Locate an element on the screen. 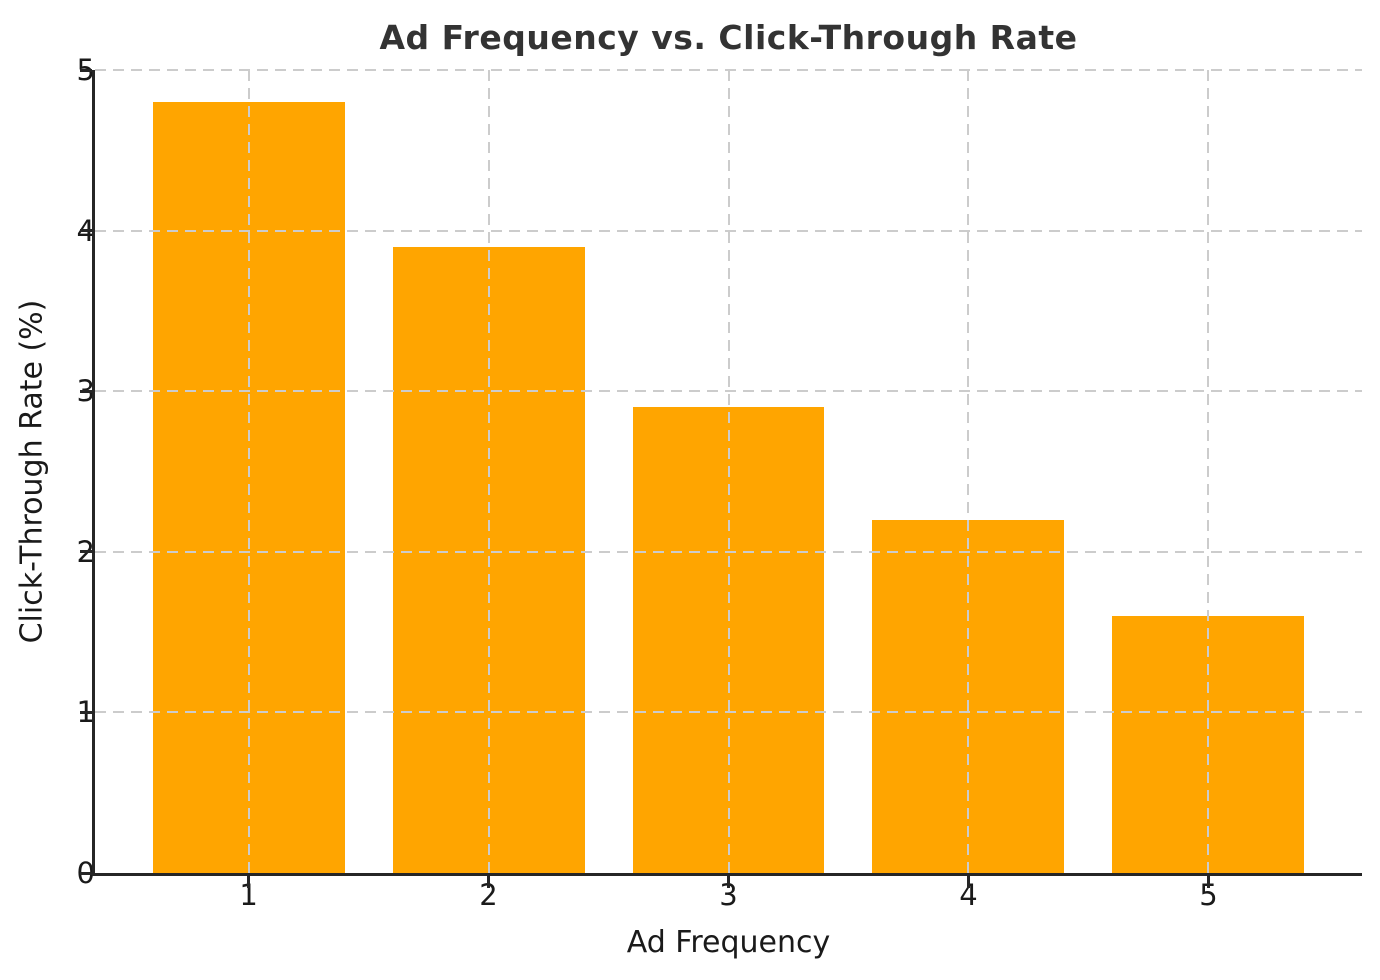 The width and height of the screenshot is (1380, 980). x-axis-label: Ad Frequency is located at coordinates (728, 942).